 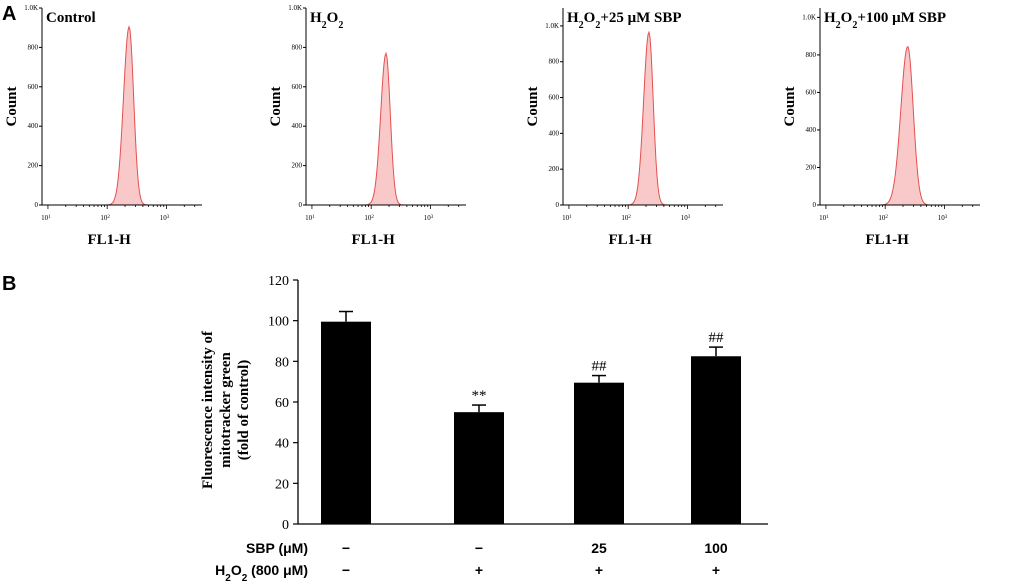 What do you see at coordinates (716, 548) in the screenshot?
I see `condition-value: 100` at bounding box center [716, 548].